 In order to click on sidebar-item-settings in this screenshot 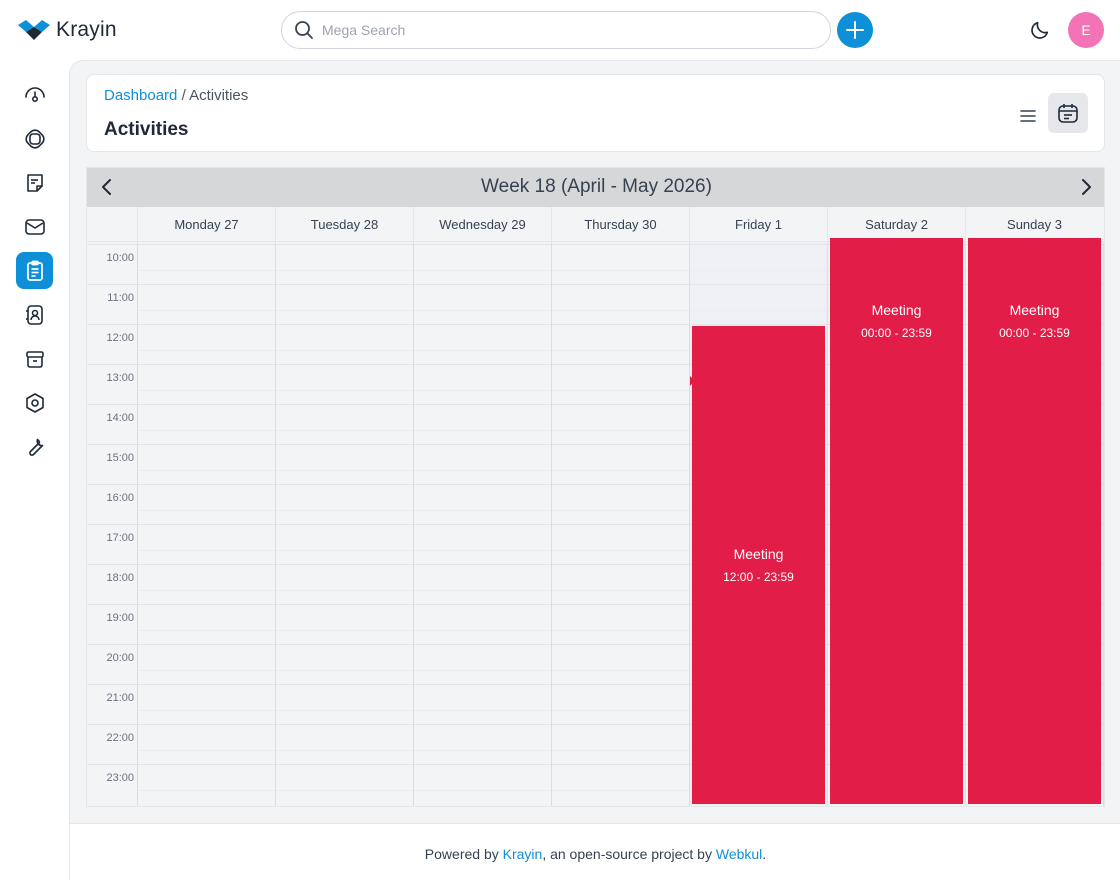, I will do `click(34, 402)`.